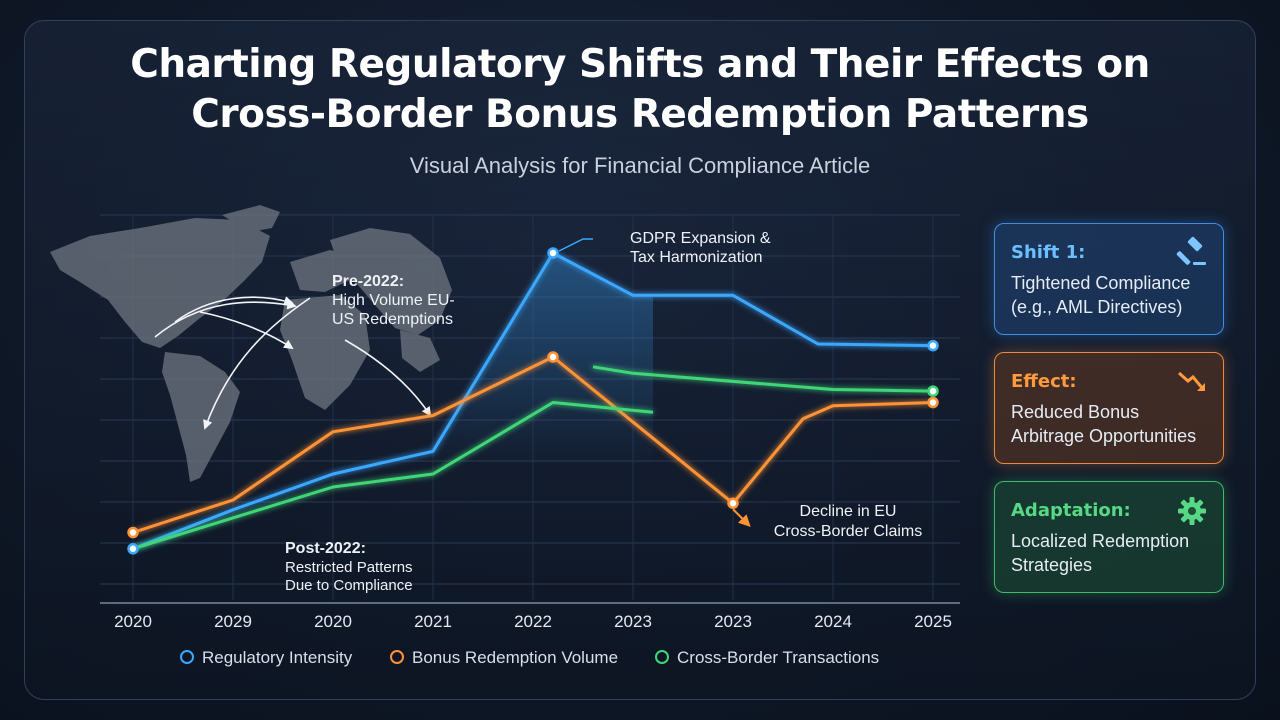 The image size is (1280, 720). I want to click on shift-card-heading: Shift 1:, so click(1048, 252).